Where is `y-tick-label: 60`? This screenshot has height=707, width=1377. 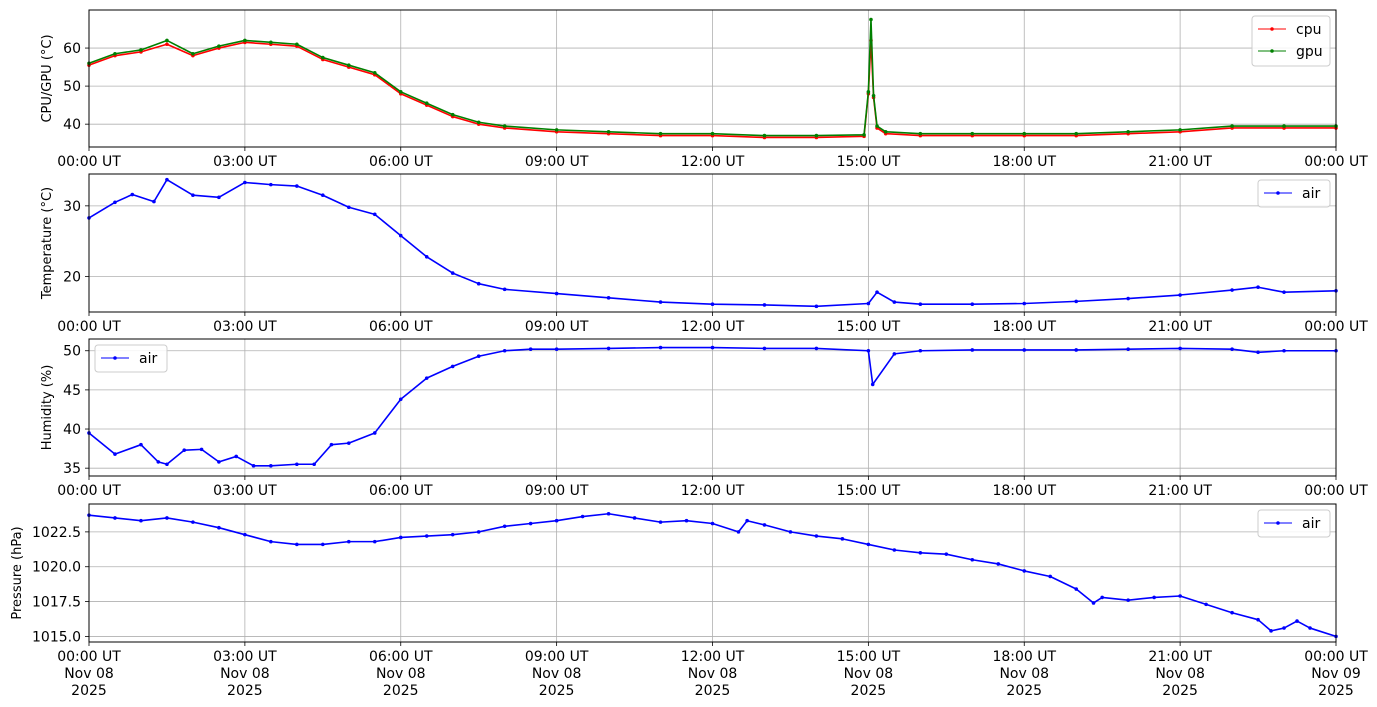
y-tick-label: 60 is located at coordinates (72, 49).